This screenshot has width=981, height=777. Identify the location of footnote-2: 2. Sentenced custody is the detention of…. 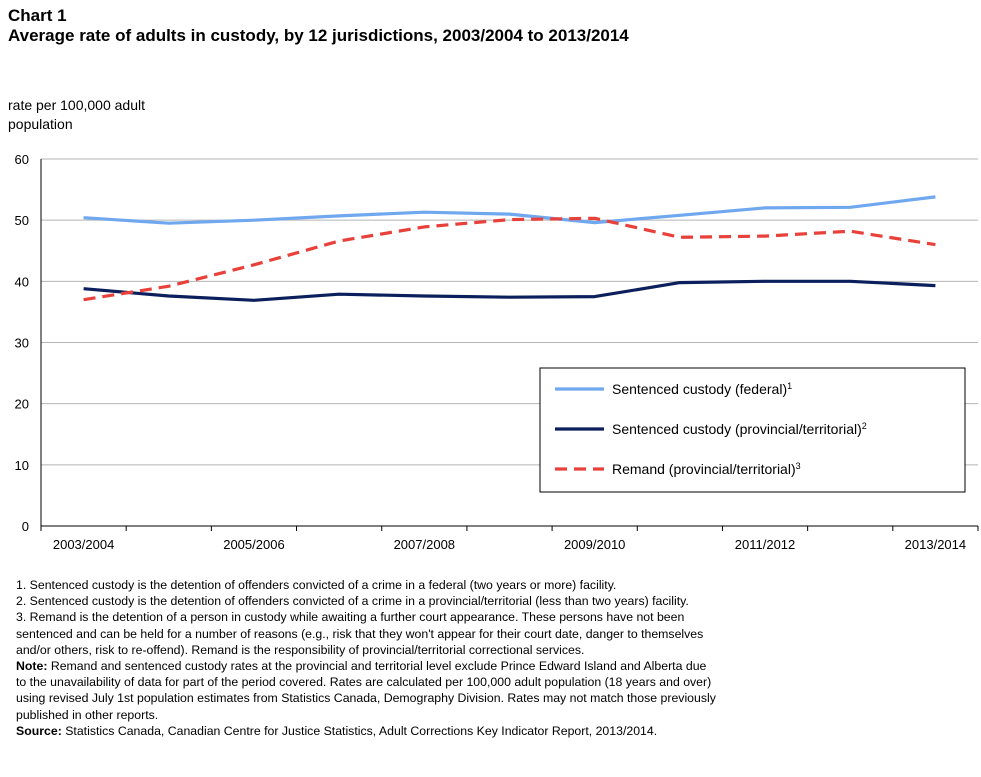
(352, 601).